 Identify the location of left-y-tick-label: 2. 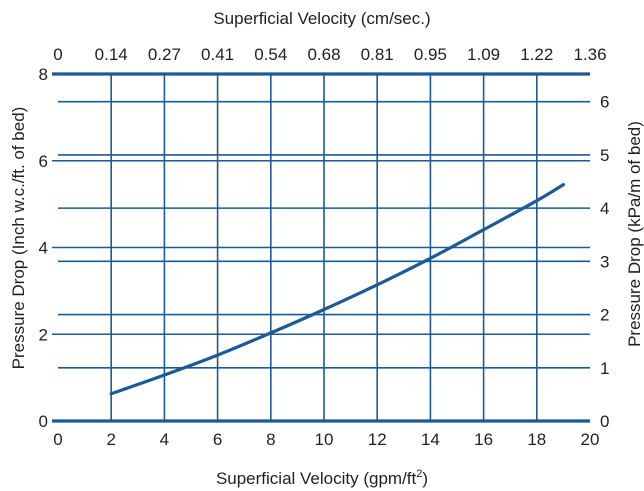
(43, 334).